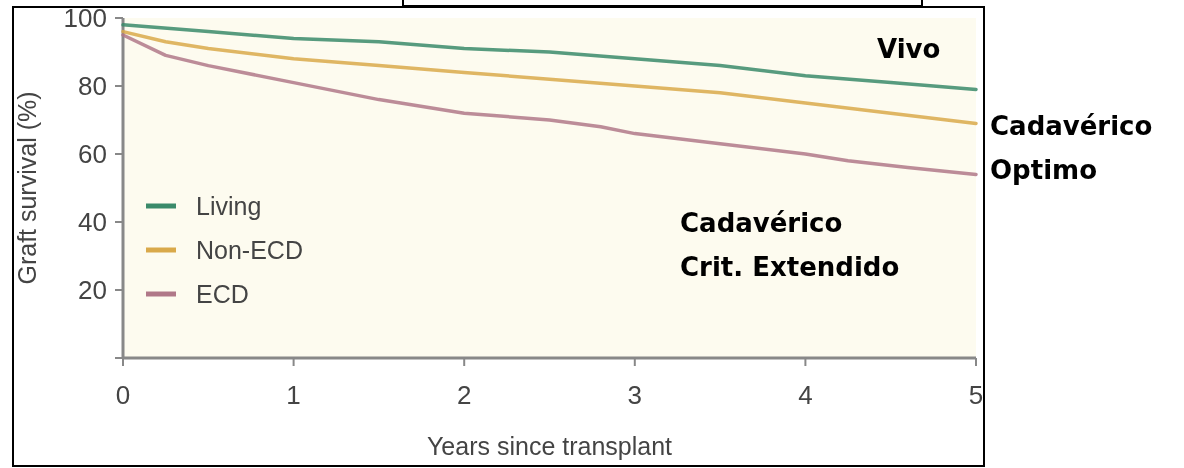 The image size is (1184, 468). Describe the element at coordinates (123, 395) in the screenshot. I see `x-tick-label: 0` at that location.